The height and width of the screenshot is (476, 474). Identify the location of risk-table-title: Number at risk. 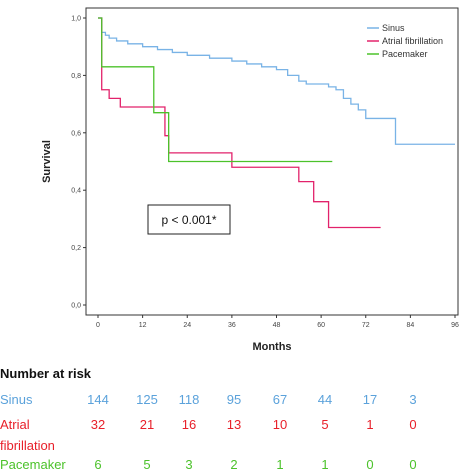
(46, 373).